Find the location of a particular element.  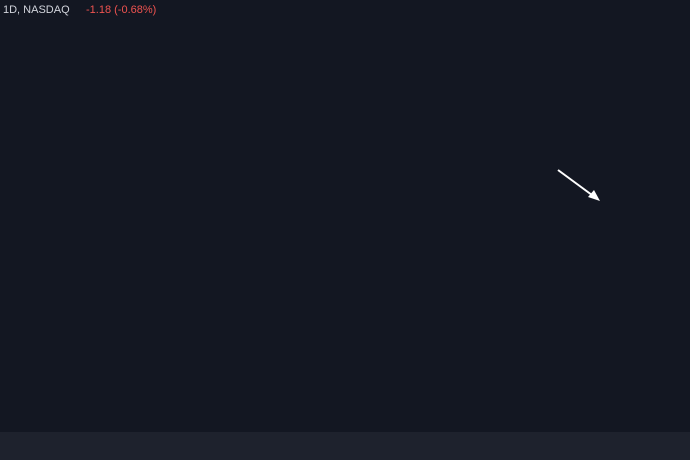

change: -1.18 (-0.68%) is located at coordinates (121, 10).